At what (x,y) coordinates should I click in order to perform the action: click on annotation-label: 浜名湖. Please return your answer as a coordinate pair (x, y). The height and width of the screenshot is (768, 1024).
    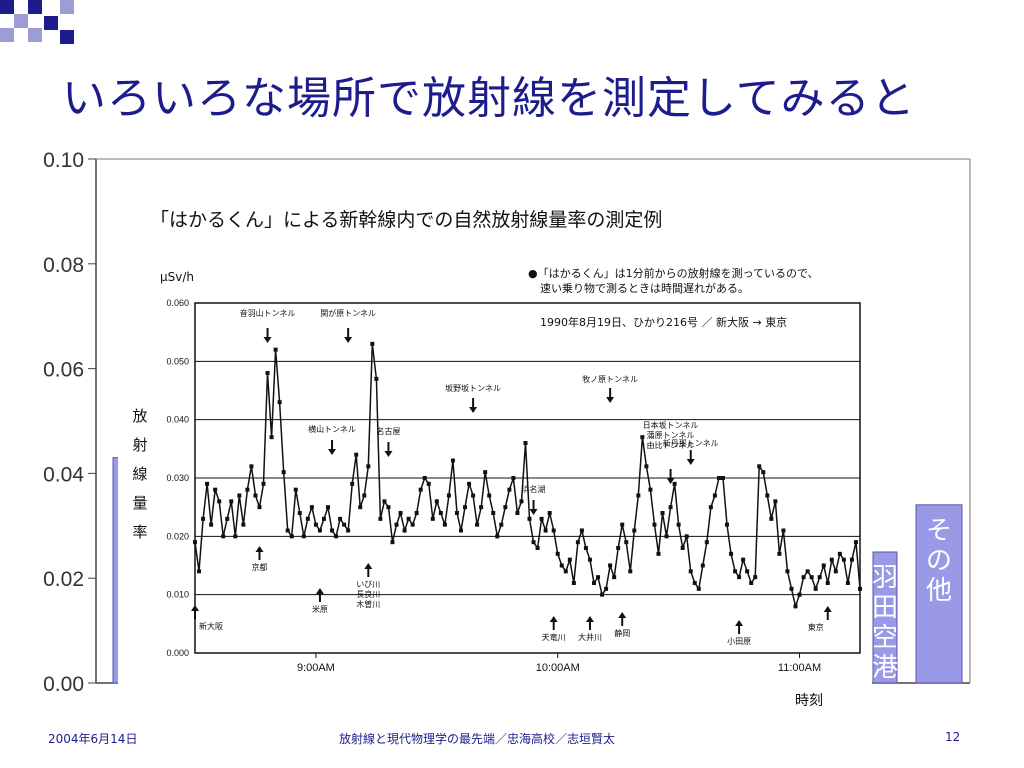
    Looking at the image, I should click on (534, 489).